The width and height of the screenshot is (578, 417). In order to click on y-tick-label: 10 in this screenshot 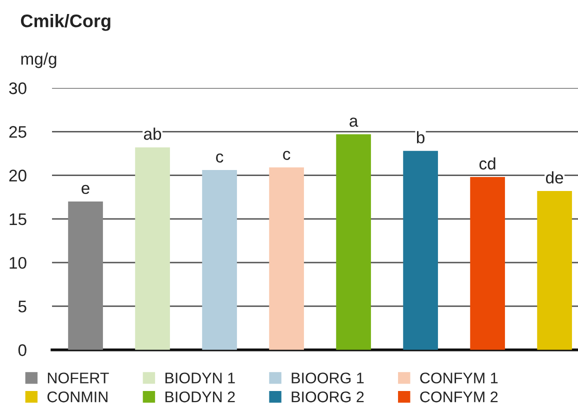, I will do `click(18, 262)`.